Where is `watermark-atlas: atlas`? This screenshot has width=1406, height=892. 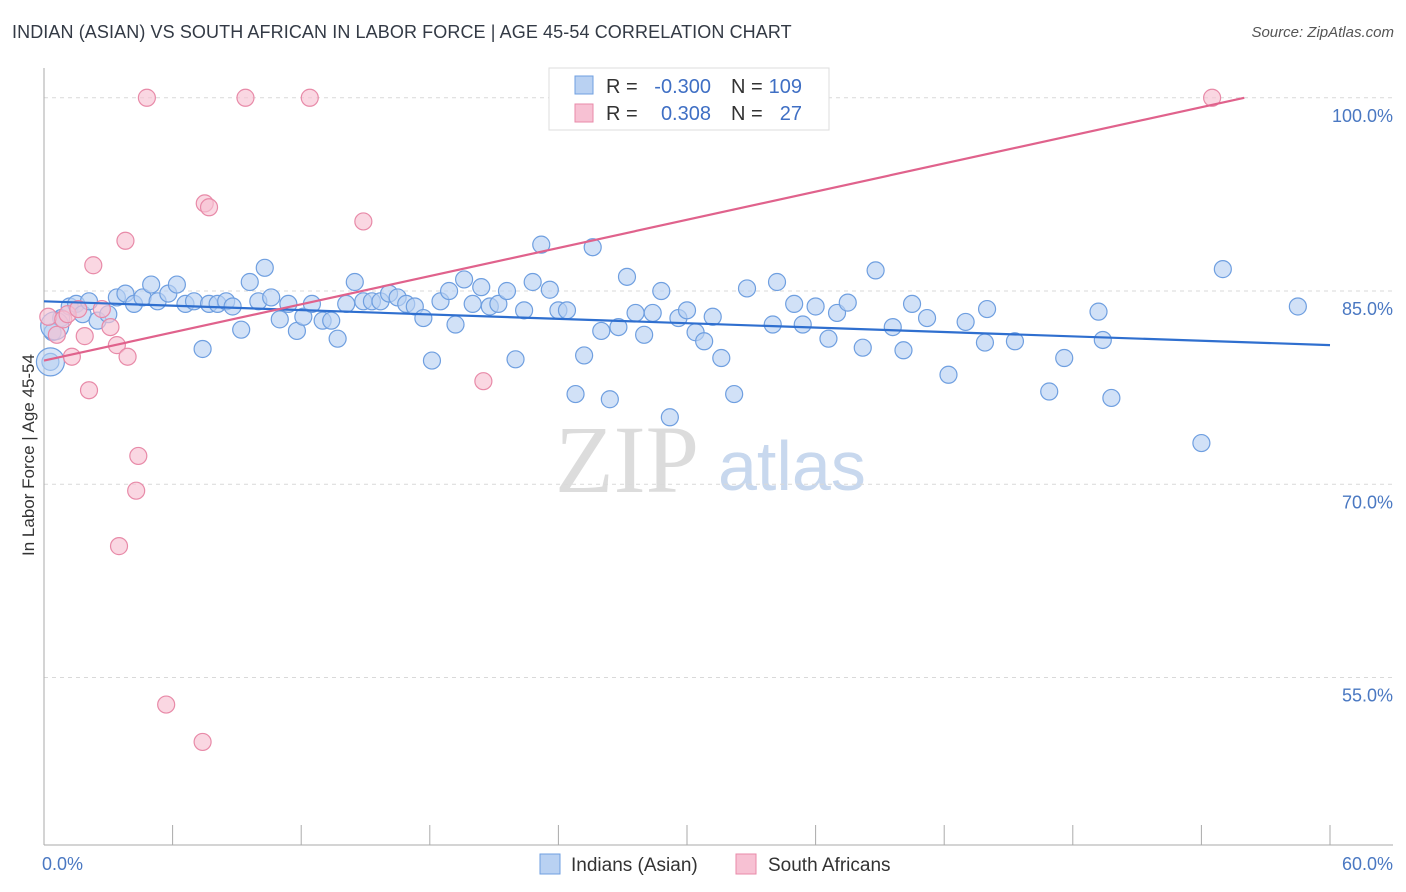
watermark-atlas: atlas is located at coordinates (792, 466).